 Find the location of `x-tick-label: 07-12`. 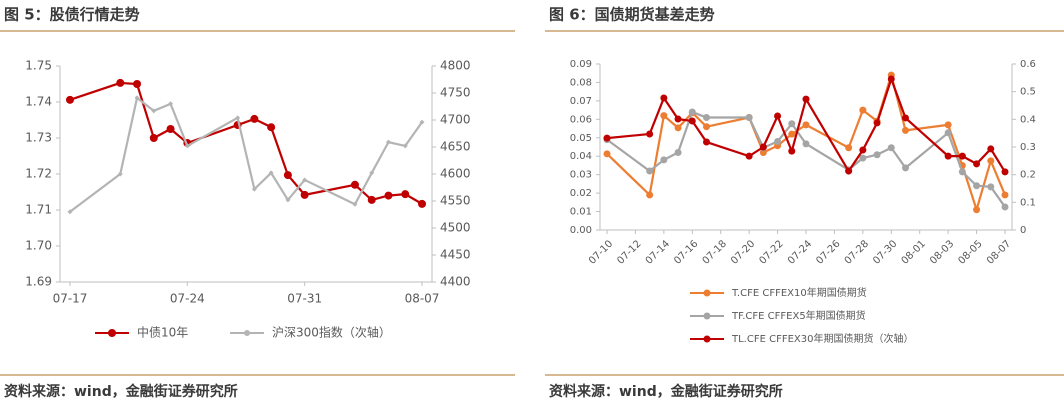

x-tick-label: 07-12 is located at coordinates (629, 252).